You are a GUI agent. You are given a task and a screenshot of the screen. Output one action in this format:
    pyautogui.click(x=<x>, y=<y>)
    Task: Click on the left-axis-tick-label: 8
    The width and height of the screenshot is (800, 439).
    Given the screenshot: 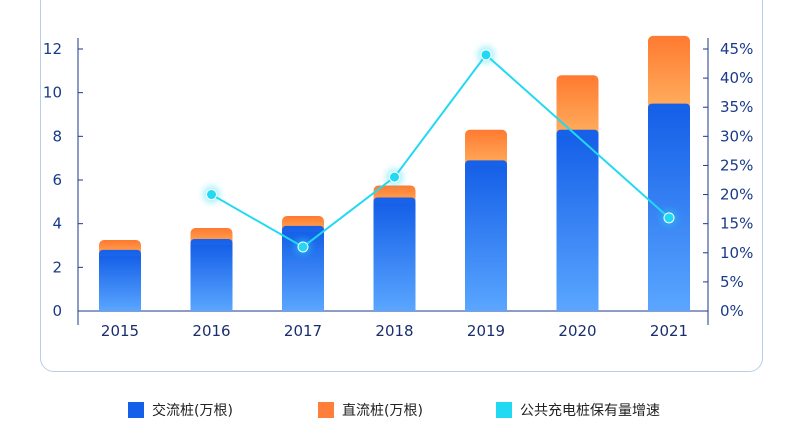 What is the action you would take?
    pyautogui.click(x=57, y=136)
    